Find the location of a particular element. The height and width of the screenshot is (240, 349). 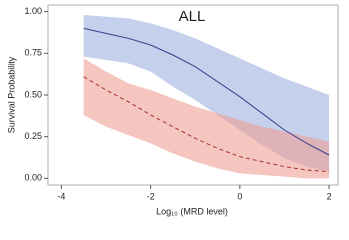

x-tick-label: 0 is located at coordinates (239, 196).